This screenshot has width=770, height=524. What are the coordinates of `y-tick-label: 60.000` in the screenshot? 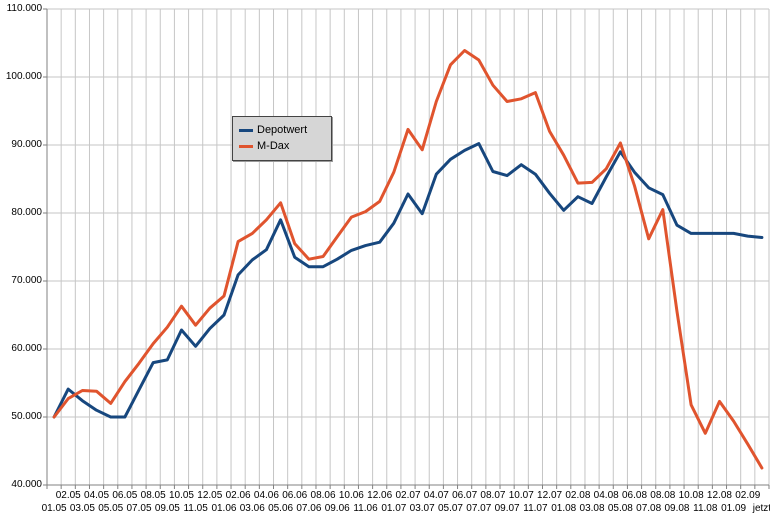 It's located at (26, 348).